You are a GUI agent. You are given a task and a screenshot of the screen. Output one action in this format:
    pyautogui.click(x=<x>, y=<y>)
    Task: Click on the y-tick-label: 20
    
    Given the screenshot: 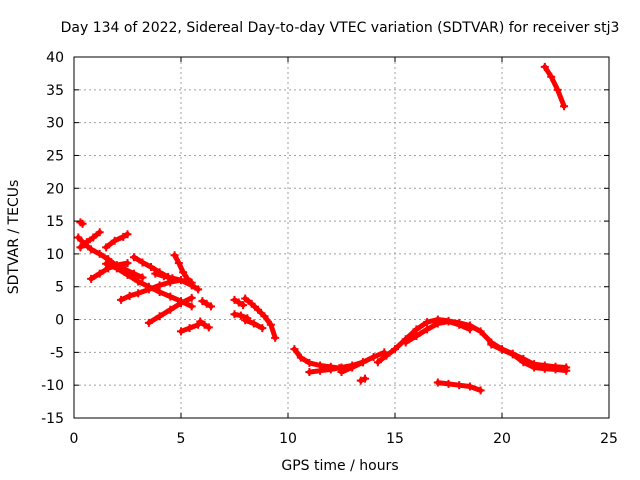 What is the action you would take?
    pyautogui.click(x=55, y=189)
    